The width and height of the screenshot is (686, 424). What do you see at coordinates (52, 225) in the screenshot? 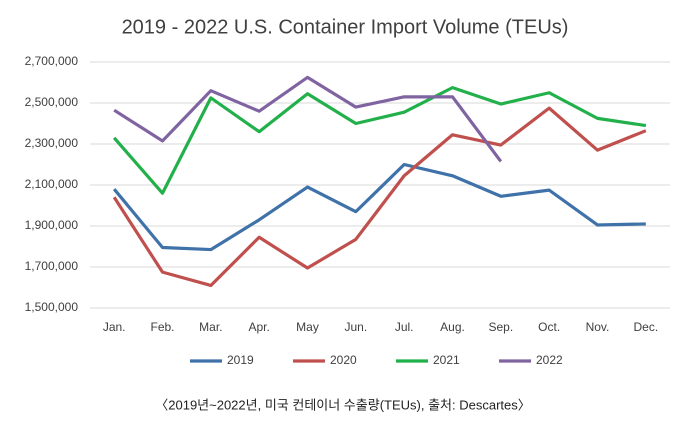
I see `y-tick-label: 1,900,000` at bounding box center [52, 225].